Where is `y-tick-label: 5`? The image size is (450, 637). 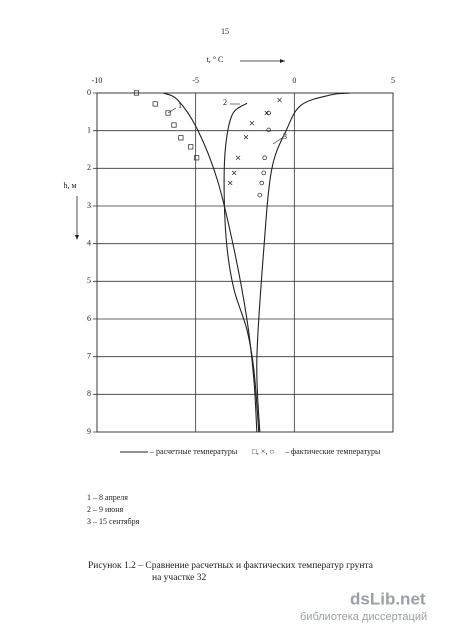 y-tick-label: 5 is located at coordinates (89, 280).